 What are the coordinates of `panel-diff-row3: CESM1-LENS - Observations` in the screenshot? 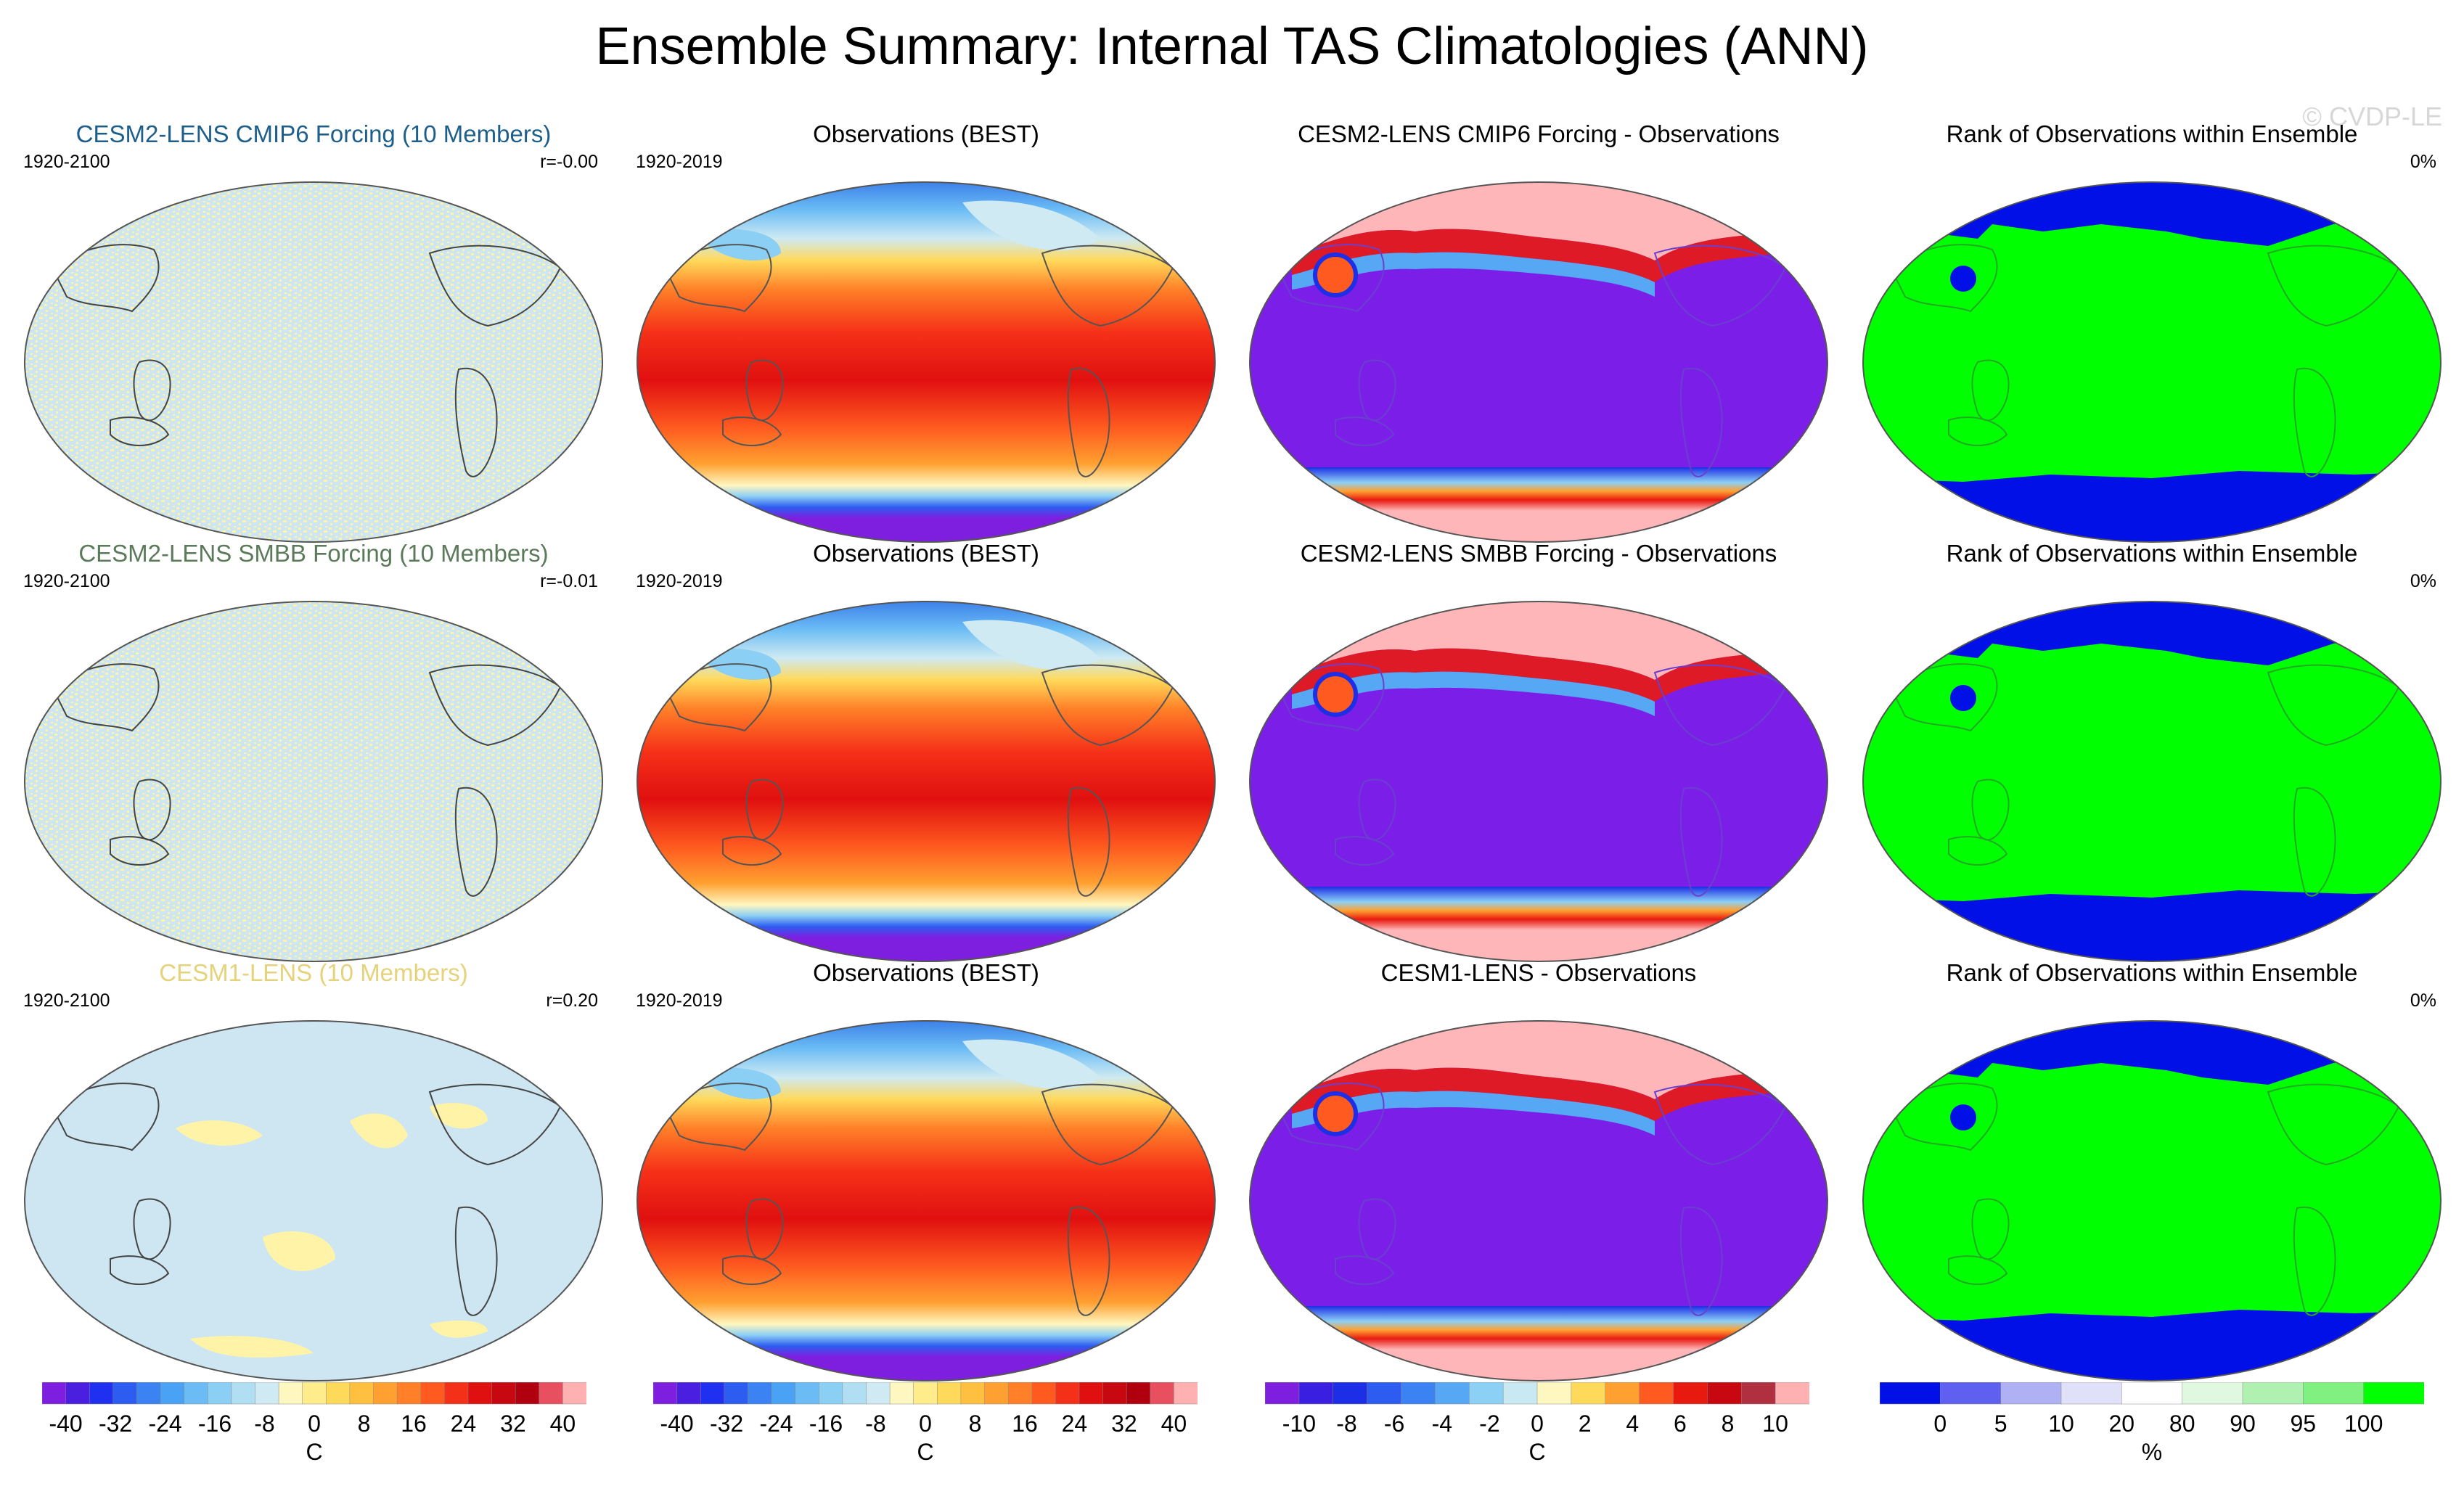 It's located at (1539, 1170).